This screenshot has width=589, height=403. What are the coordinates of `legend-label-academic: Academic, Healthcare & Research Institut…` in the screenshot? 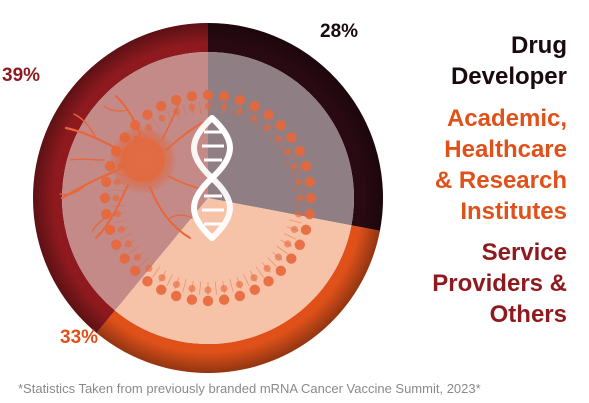 It's located at (500, 165).